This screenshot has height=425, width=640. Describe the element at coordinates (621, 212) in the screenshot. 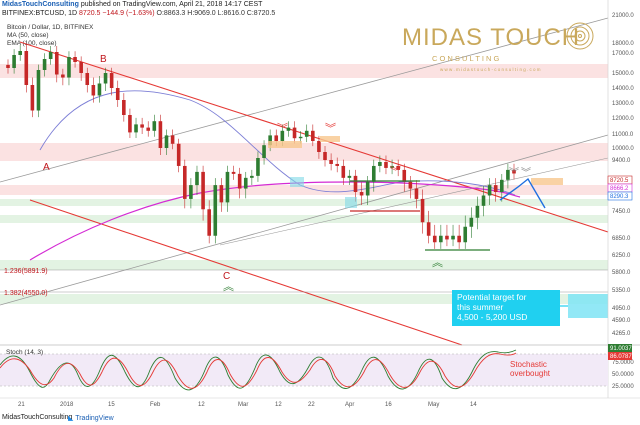

I see `y-tick-label: 7450.0` at that location.